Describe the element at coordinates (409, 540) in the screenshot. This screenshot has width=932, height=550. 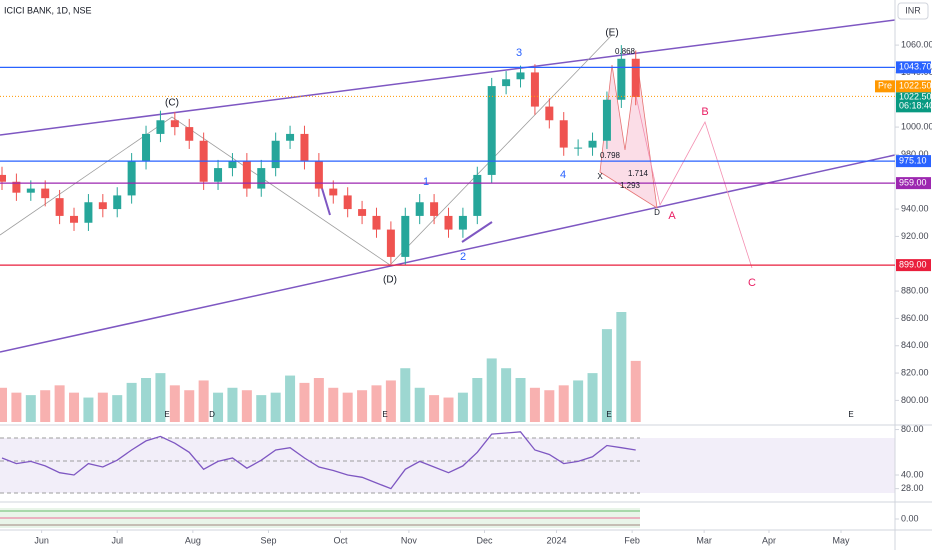
I see `x-tick-label: Nov` at that location.